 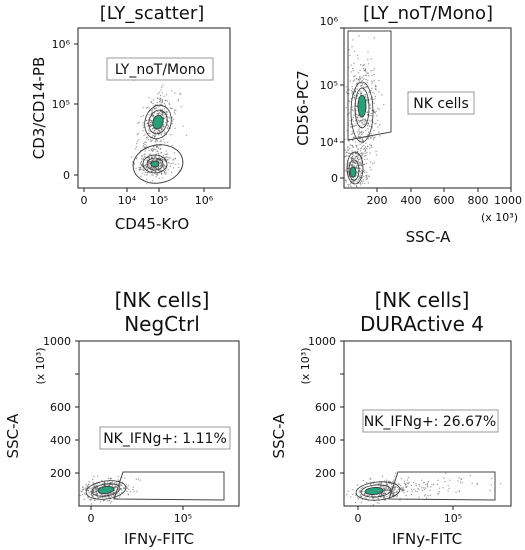 What do you see at coordinates (39, 108) in the screenshot?
I see `panel1-y-label: CD3/CD14-PB` at bounding box center [39, 108].